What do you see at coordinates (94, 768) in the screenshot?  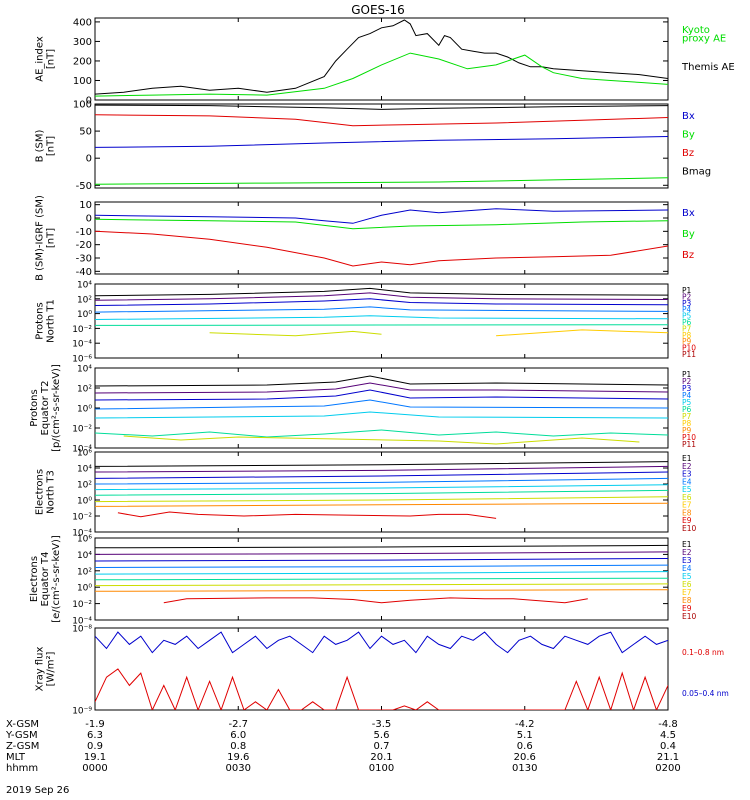 I see `x-axis-value: 0000` at bounding box center [94, 768].